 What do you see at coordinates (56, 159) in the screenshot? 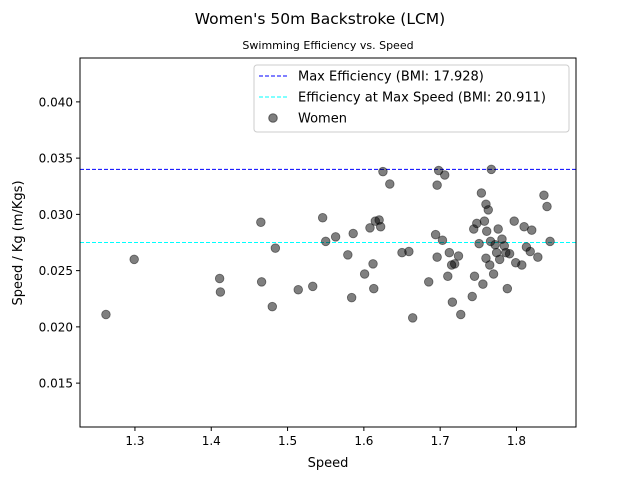
I see `y-tick-label: 0.035` at bounding box center [56, 159].